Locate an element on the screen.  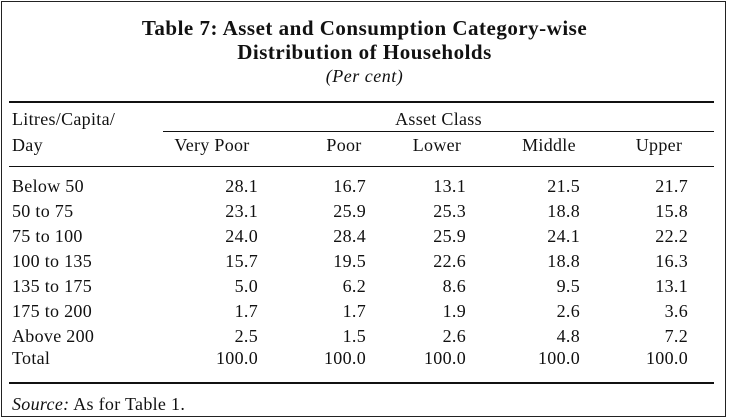
asset-class-rule is located at coordinates (438, 131).